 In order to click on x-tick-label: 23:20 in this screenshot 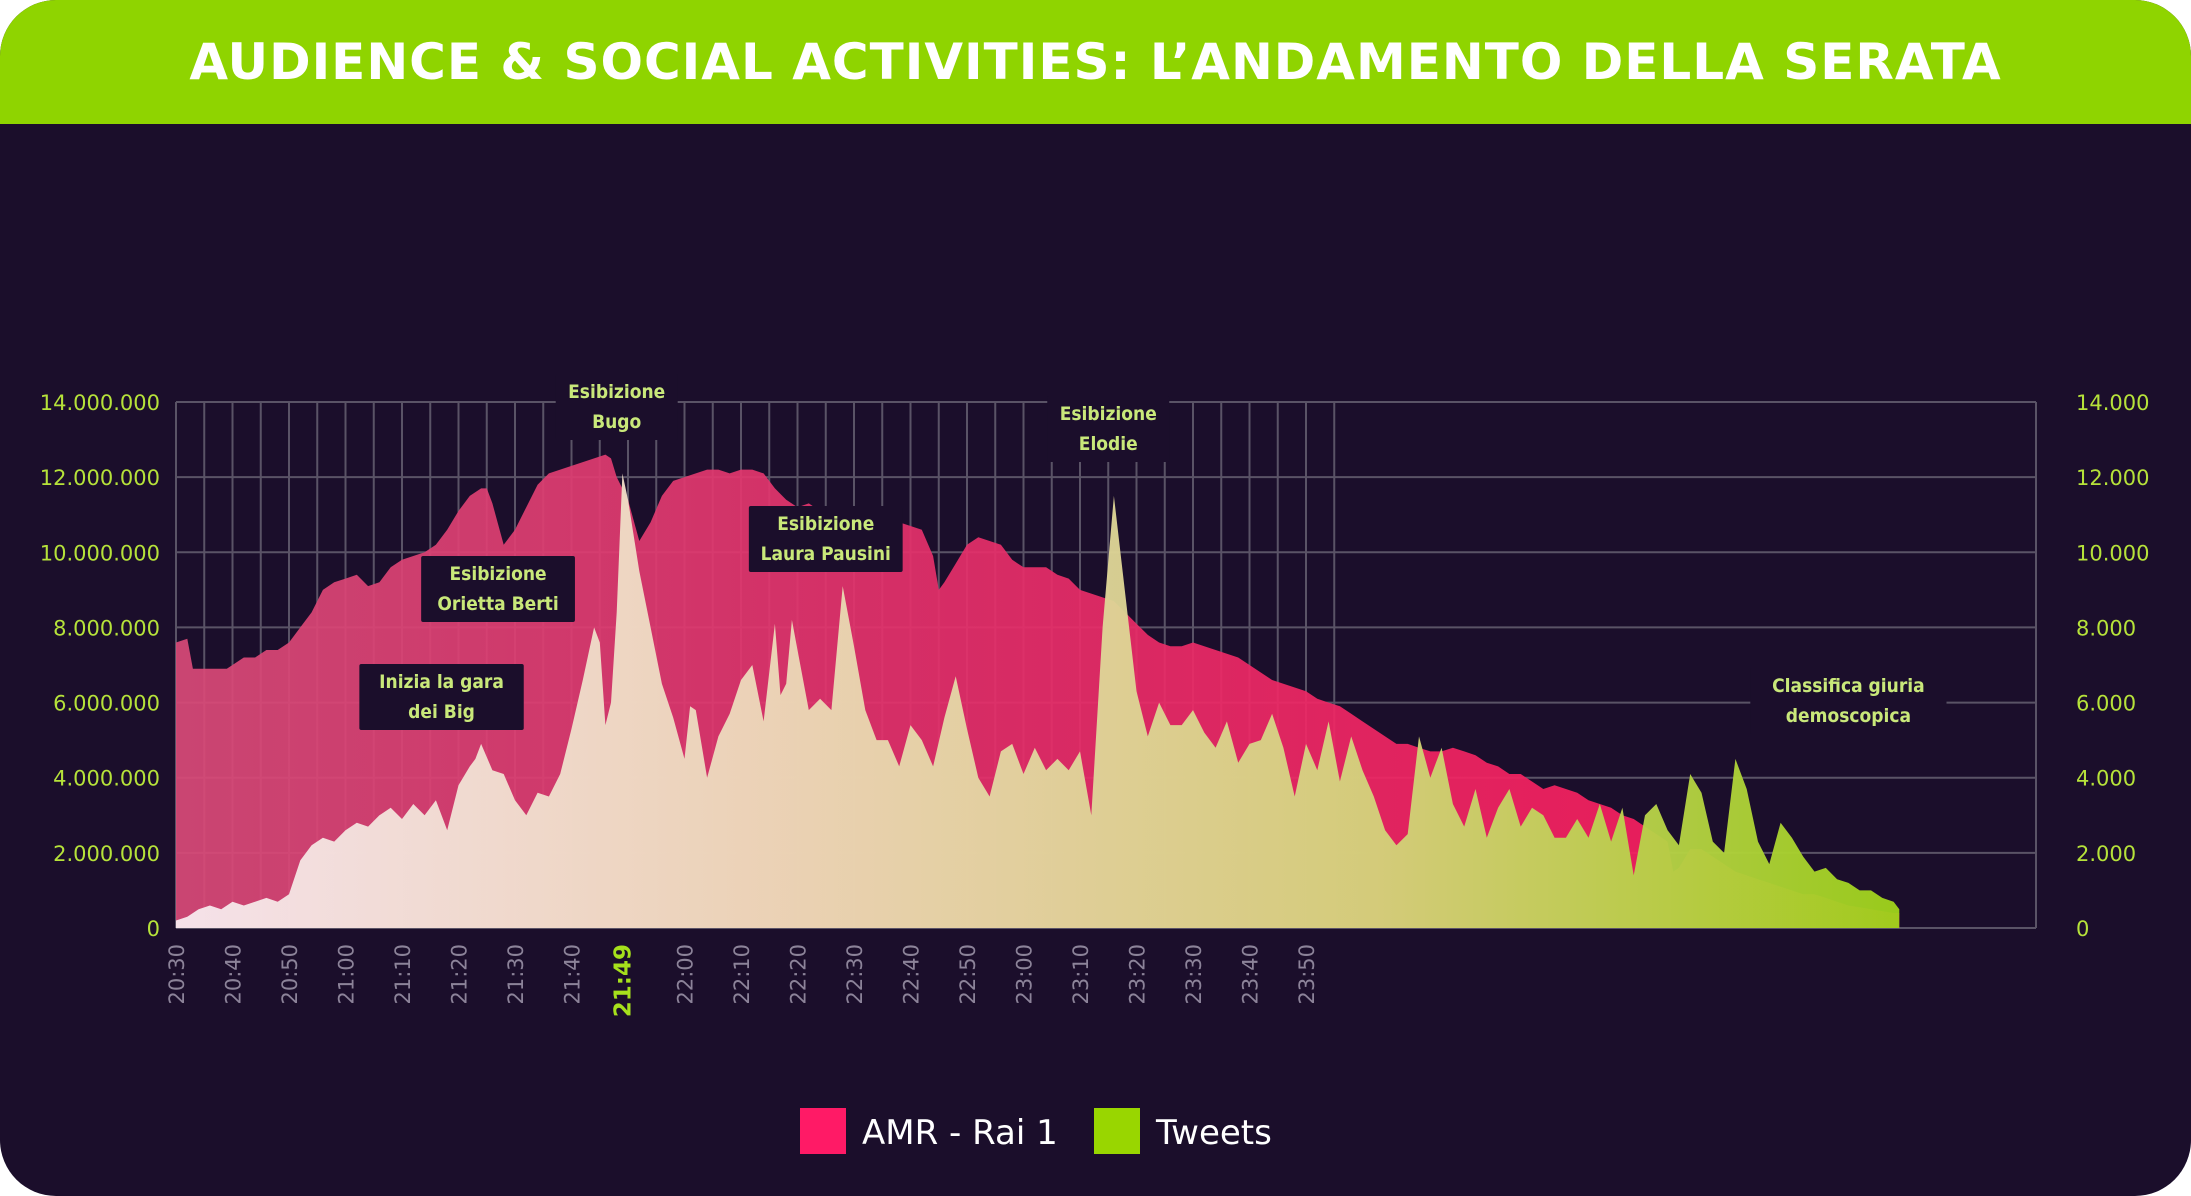, I will do `click(1138, 974)`.